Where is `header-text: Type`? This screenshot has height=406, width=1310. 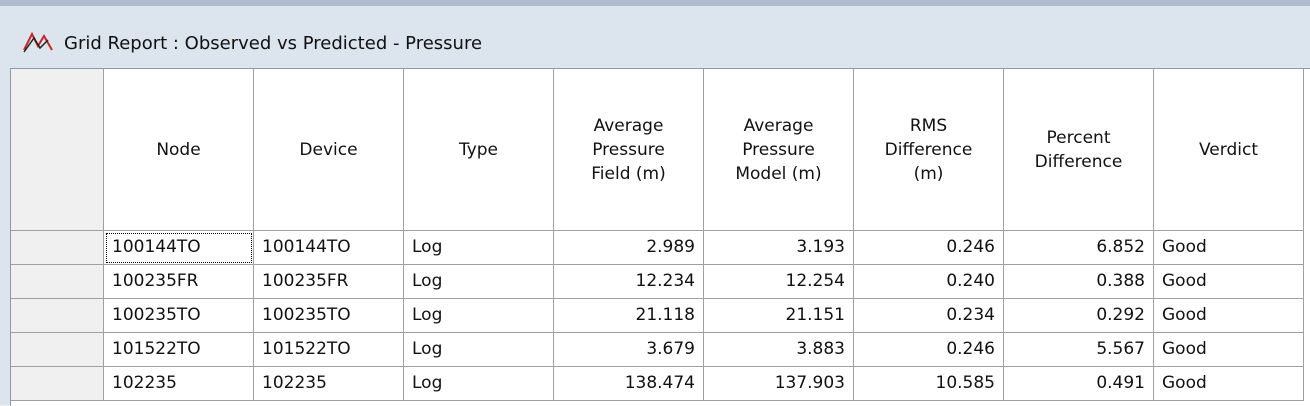
header-text: Type is located at coordinates (478, 149).